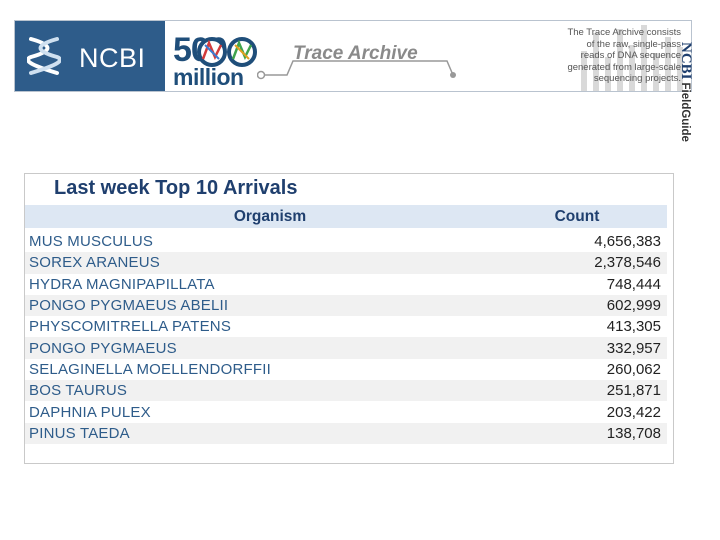 This screenshot has width=720, height=540. Describe the element at coordinates (346, 284) in the screenshot. I see `table-row: HYDRA MAGNIPAPILLATA 748,444` at that location.